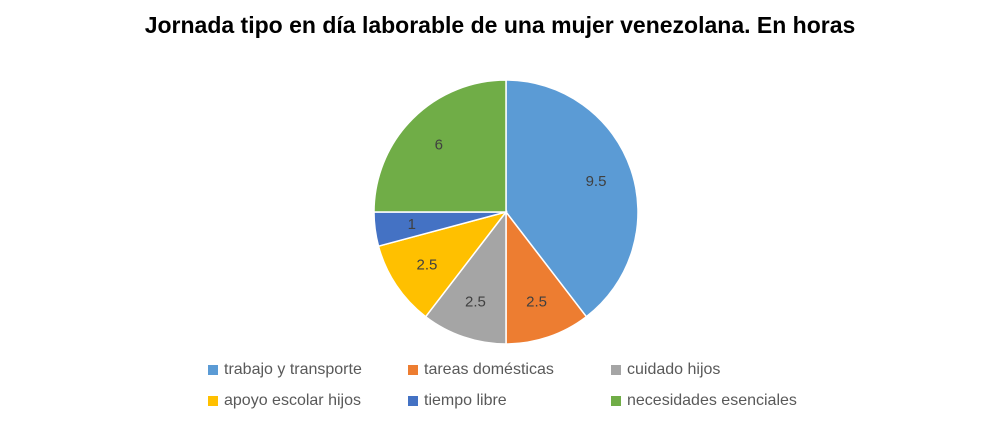 The height and width of the screenshot is (429, 1000). Describe the element at coordinates (674, 369) in the screenshot. I see `legend-label: cuidado hijos` at that location.